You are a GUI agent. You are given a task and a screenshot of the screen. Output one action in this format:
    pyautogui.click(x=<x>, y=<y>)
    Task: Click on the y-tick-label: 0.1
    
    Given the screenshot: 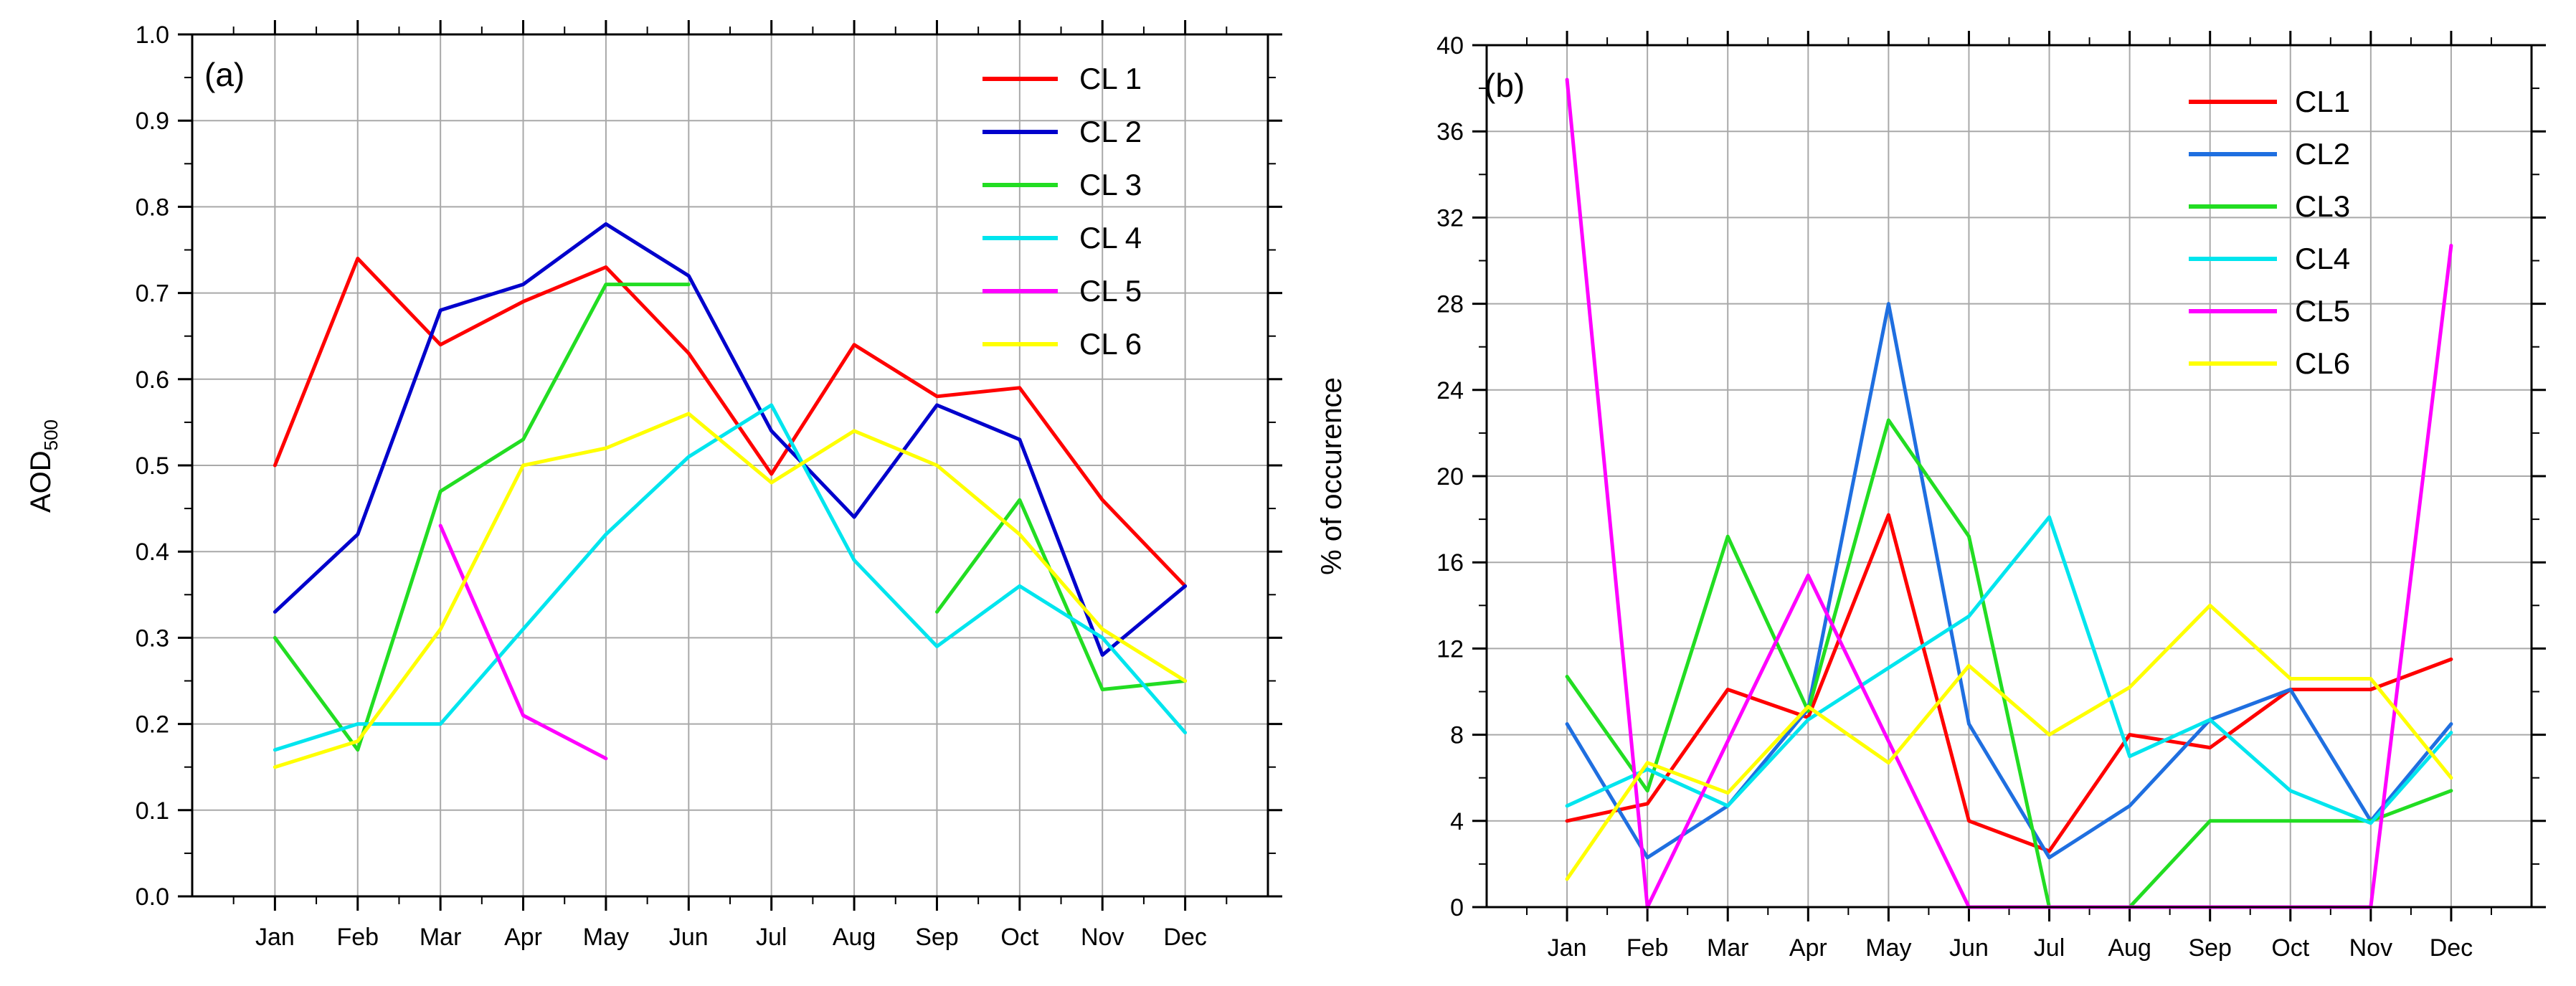 What is the action you would take?
    pyautogui.click(x=152, y=811)
    